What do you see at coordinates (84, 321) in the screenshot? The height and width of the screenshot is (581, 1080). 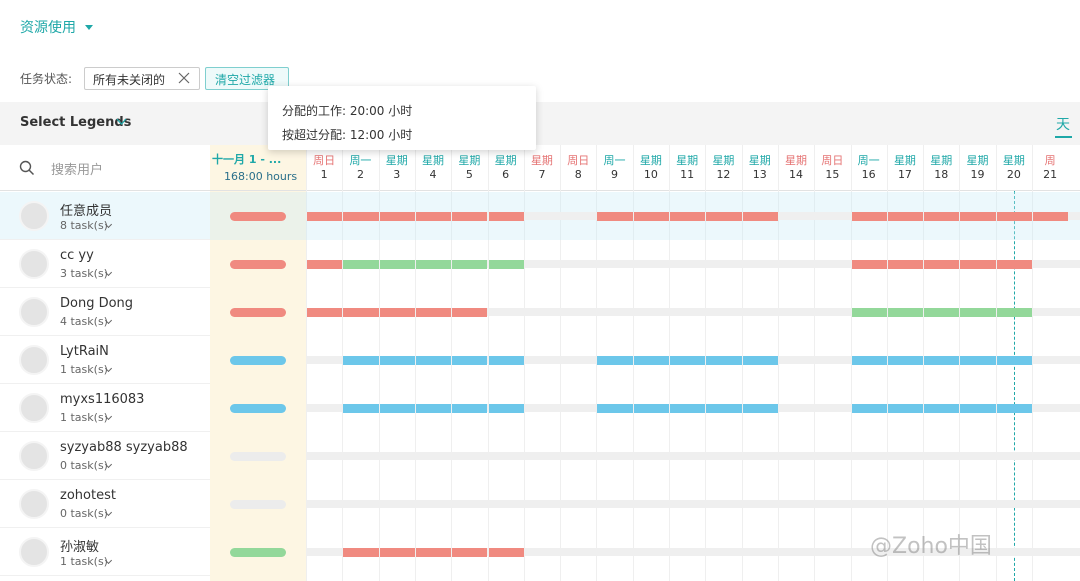 I see `user-tasks: 4 task(s)` at bounding box center [84, 321].